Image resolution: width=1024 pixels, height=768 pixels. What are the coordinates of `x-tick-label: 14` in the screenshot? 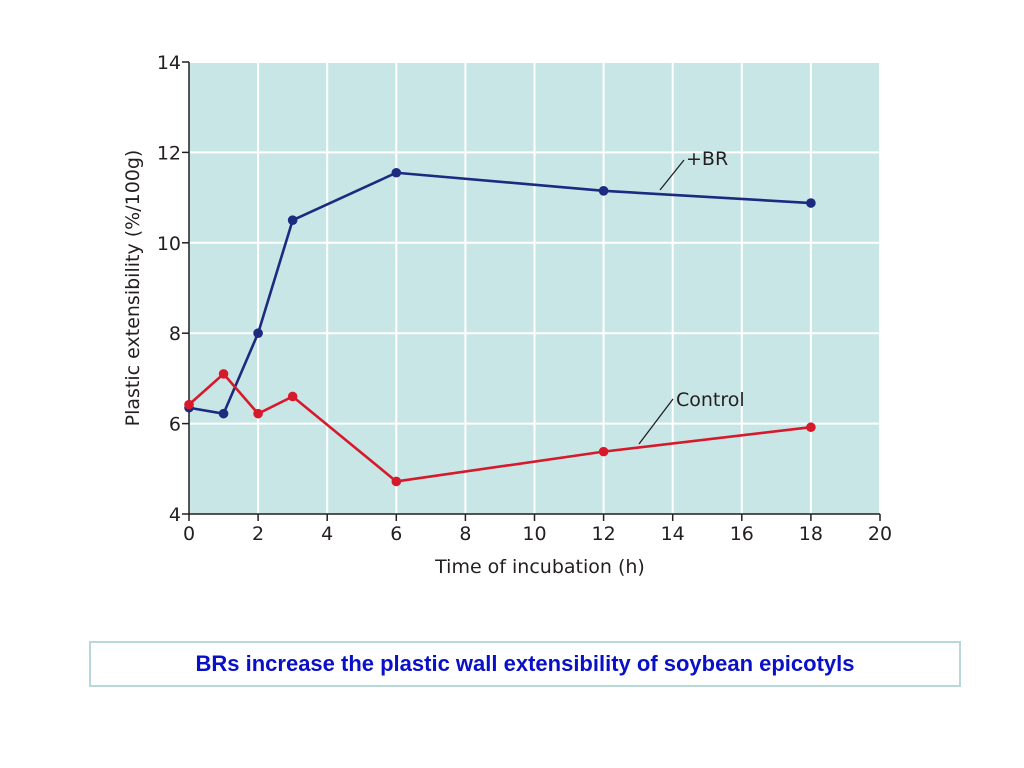 It's located at (673, 534).